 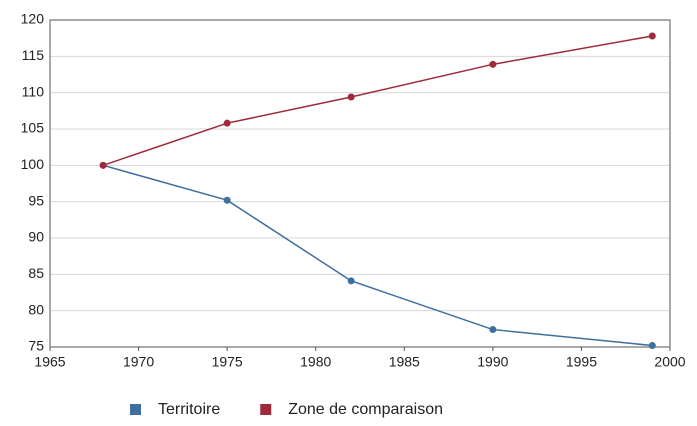 I want to click on x-tick-label: 1990, so click(x=492, y=362).